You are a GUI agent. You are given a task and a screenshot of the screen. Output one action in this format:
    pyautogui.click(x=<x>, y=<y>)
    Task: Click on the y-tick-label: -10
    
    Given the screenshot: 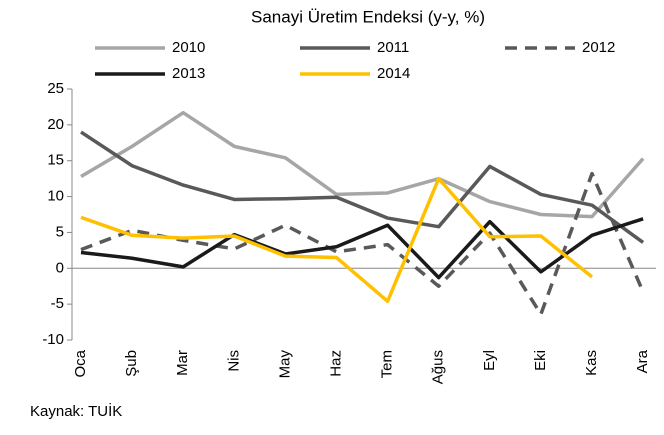 What is the action you would take?
    pyautogui.click(x=53, y=339)
    